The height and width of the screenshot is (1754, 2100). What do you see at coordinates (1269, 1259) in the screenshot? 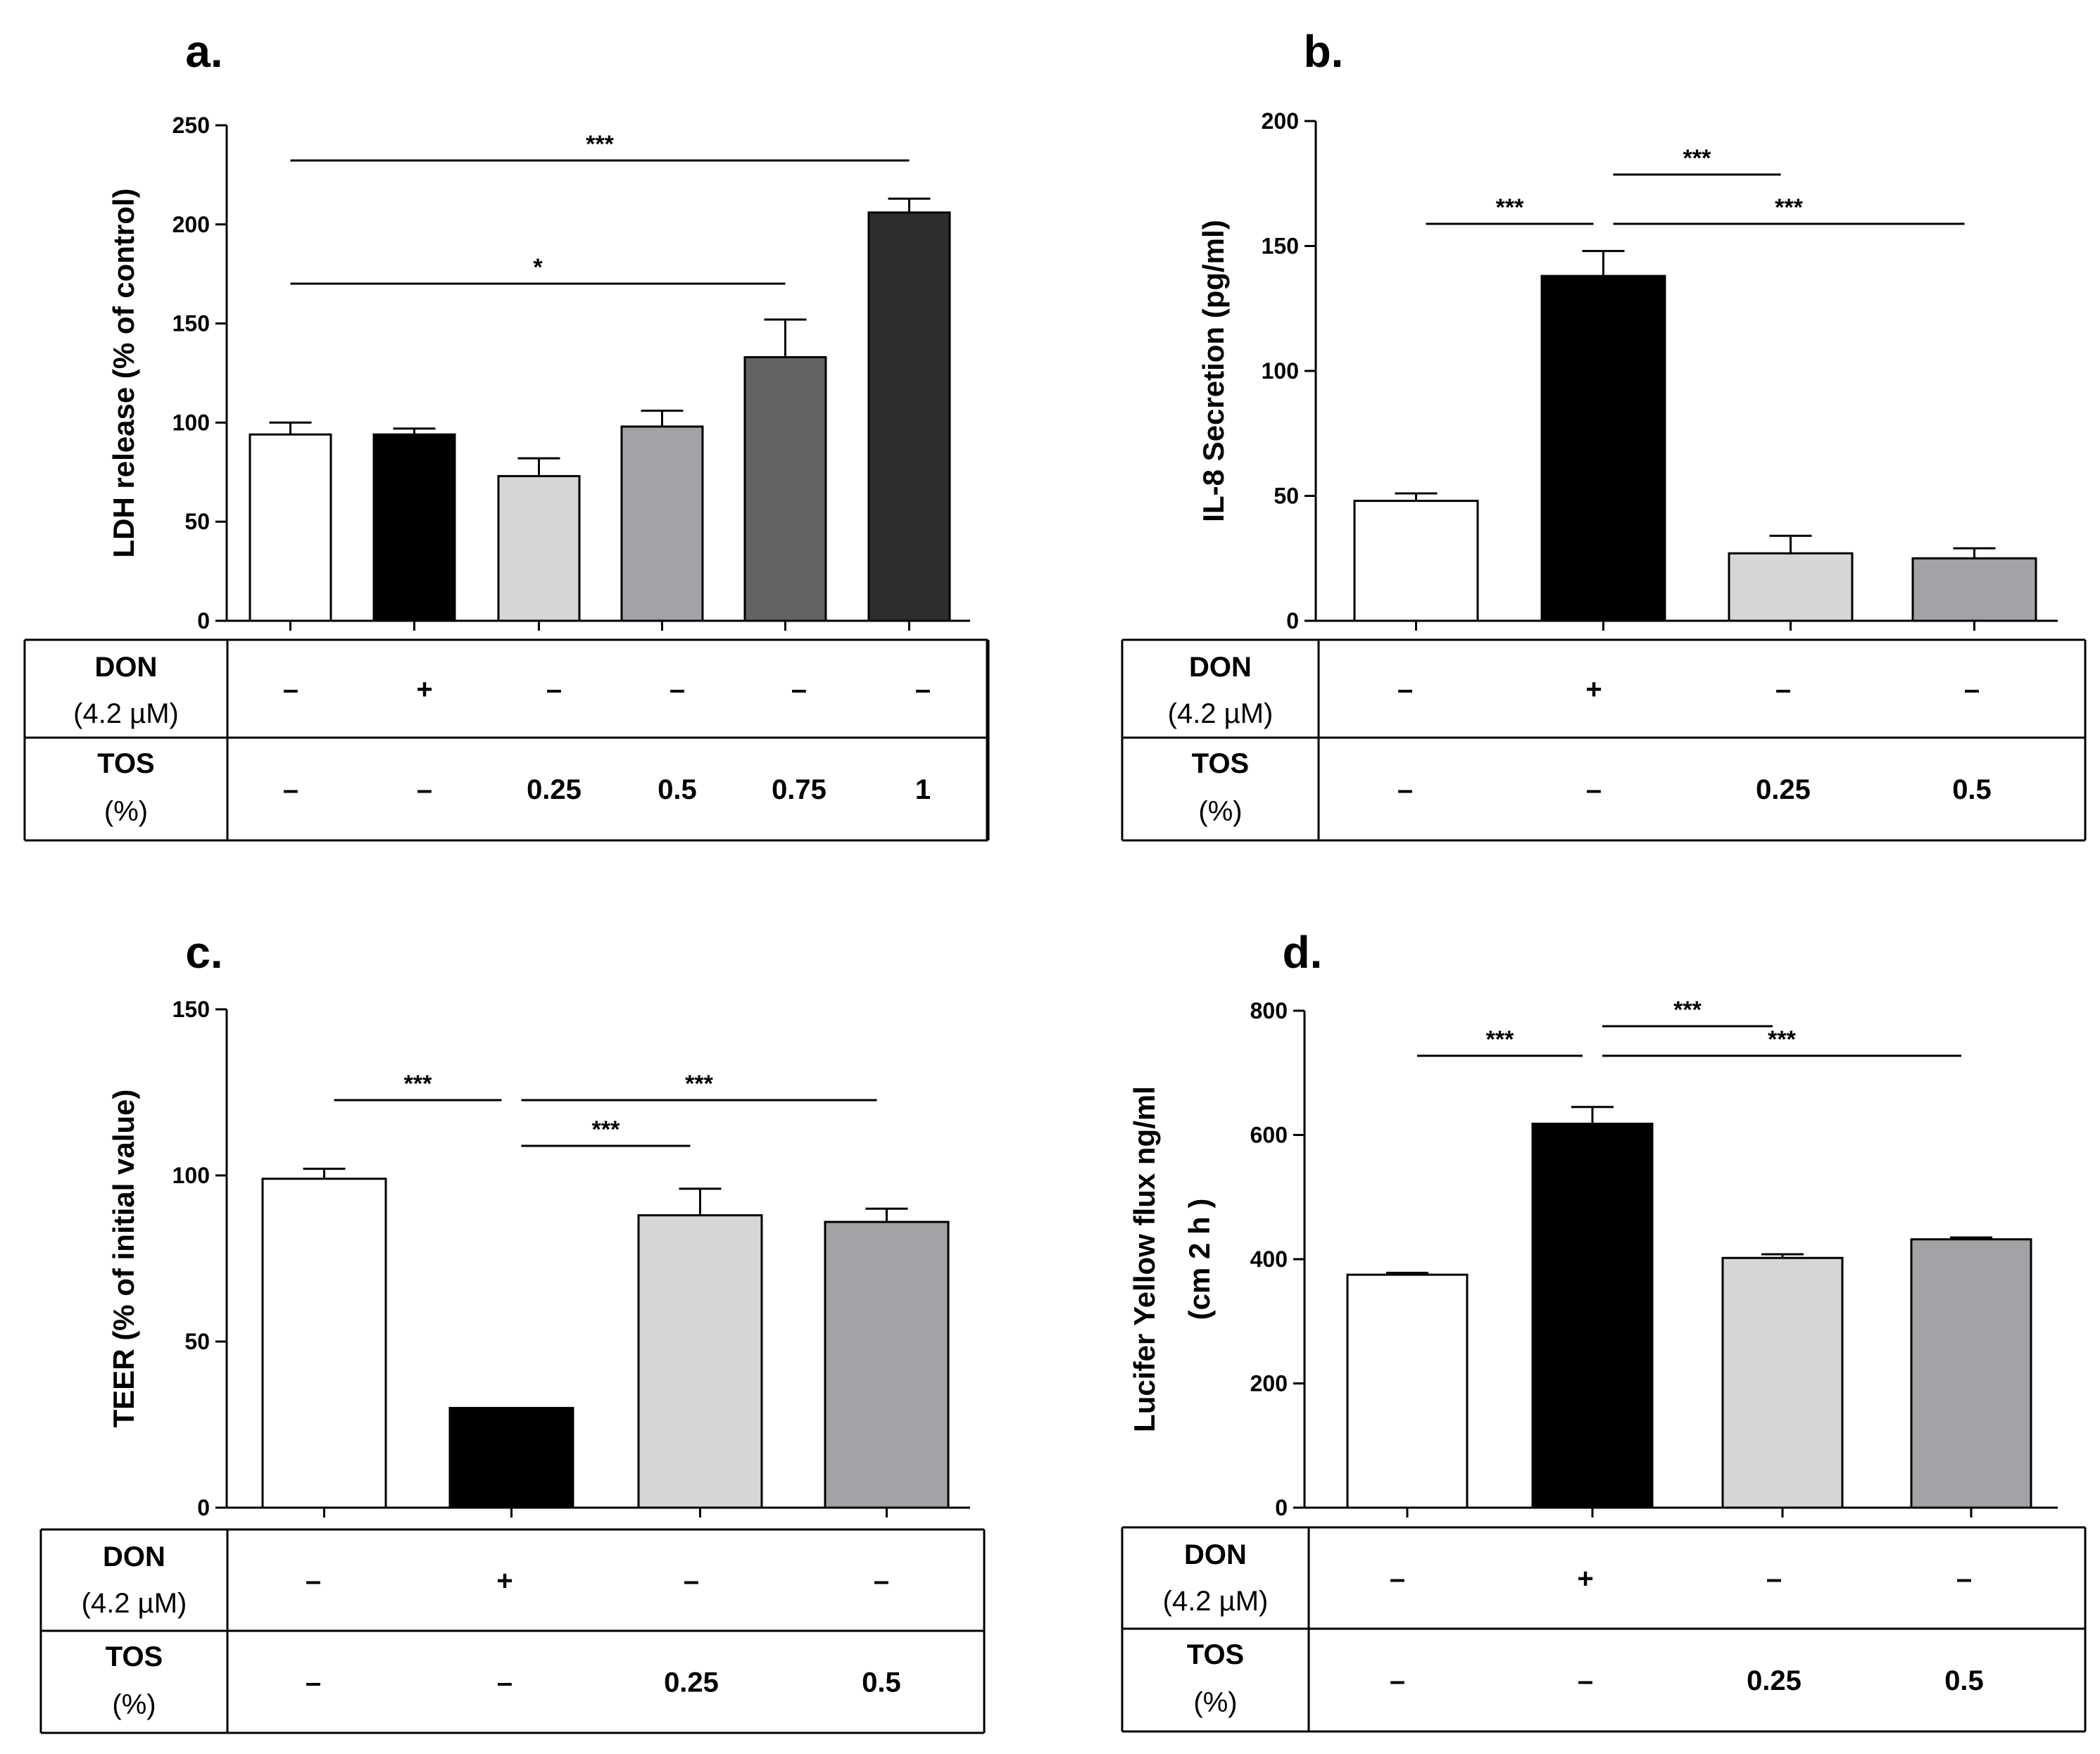
I see `y-tick-label: 400` at bounding box center [1269, 1259].